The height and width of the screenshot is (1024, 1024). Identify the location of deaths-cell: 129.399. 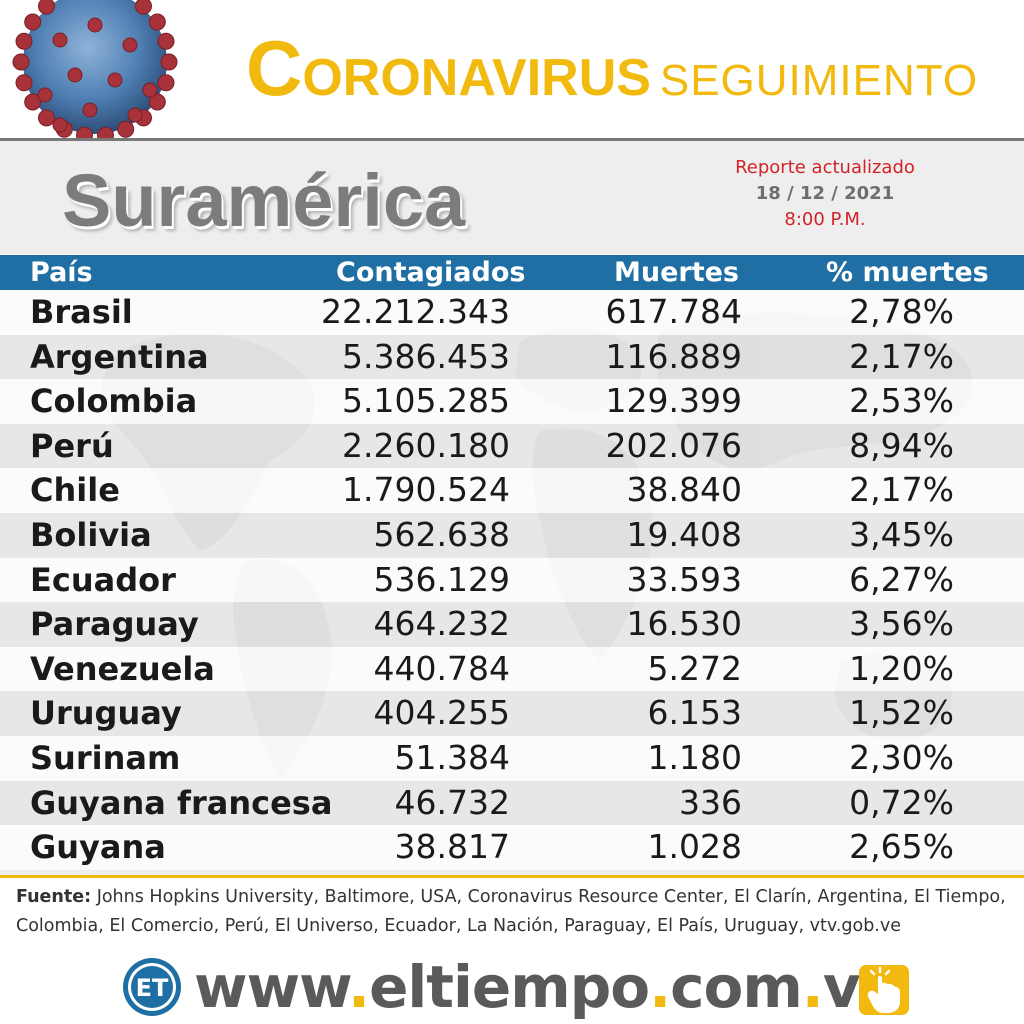
(673, 401).